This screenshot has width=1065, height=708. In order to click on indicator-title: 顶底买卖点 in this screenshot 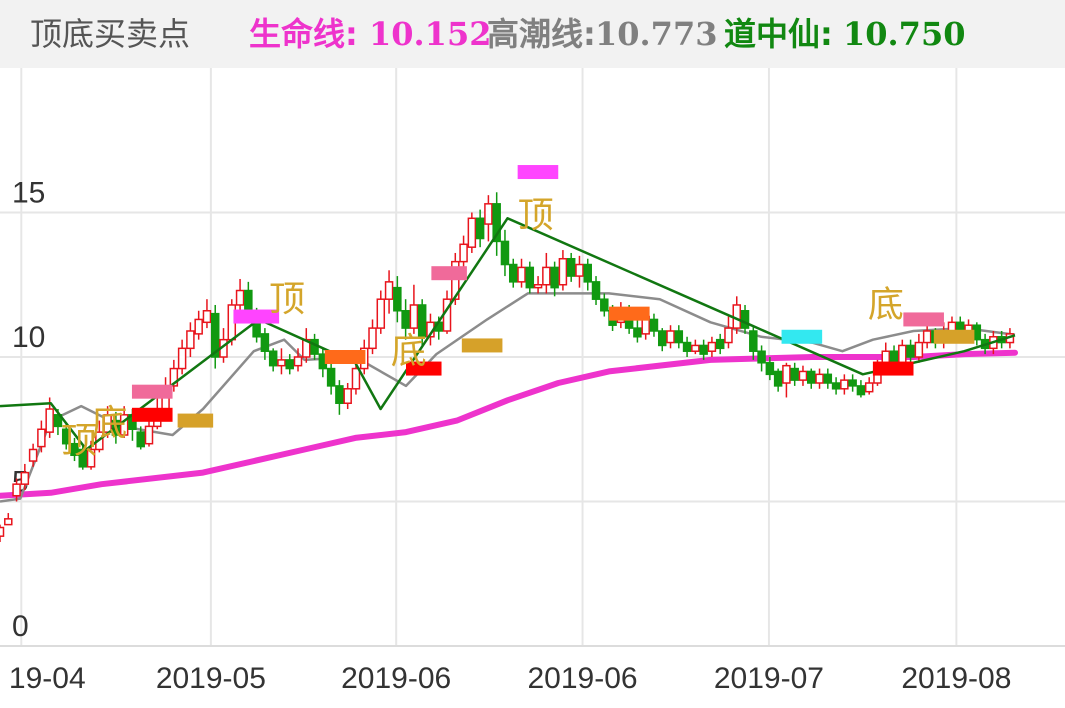, I will do `click(110, 34)`.